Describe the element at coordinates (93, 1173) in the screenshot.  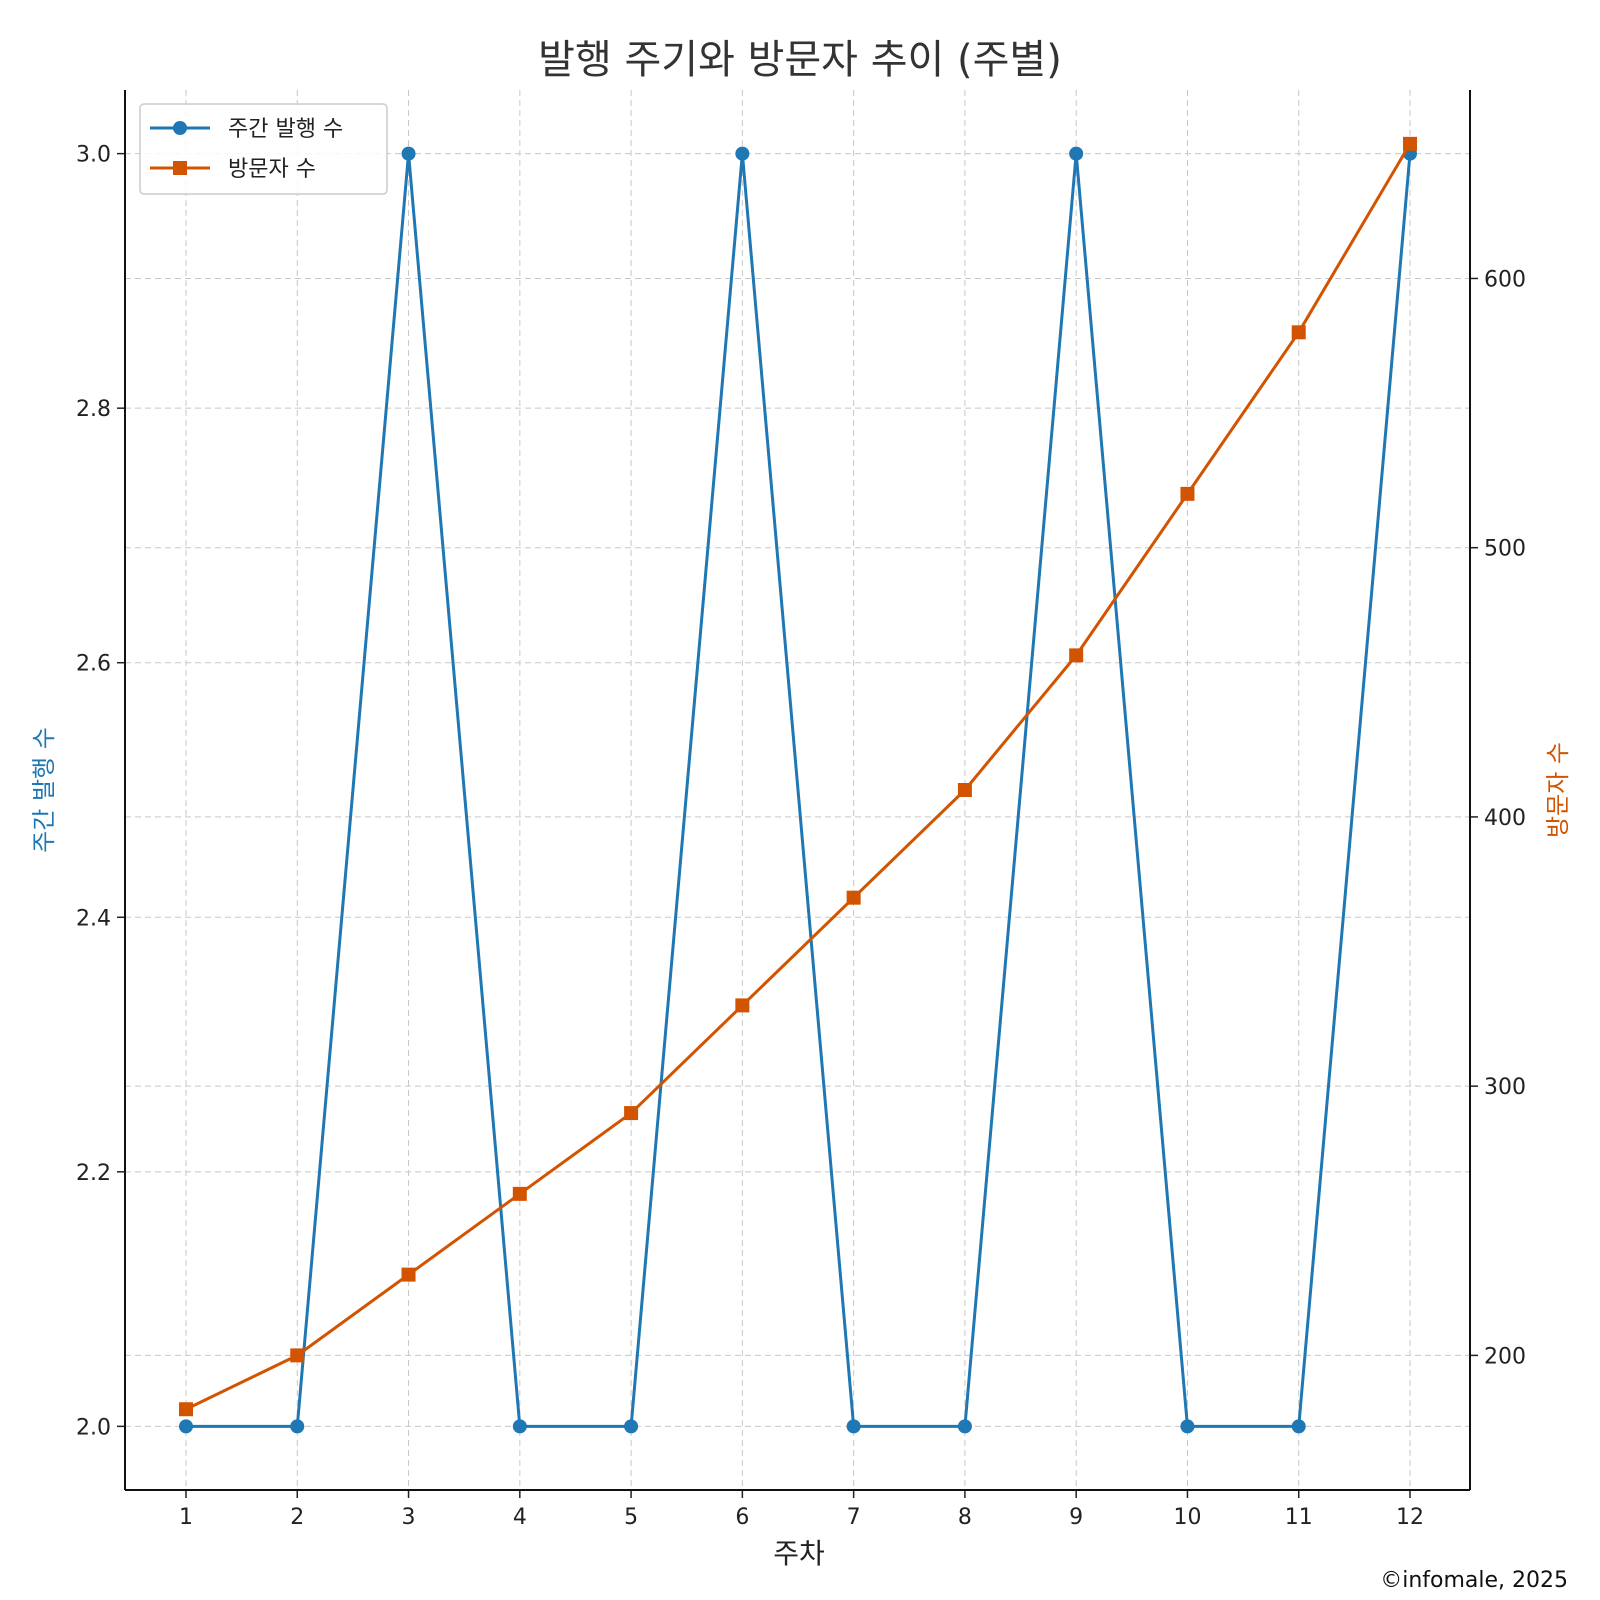
I see `y-left-tick-label: 2.2` at that location.